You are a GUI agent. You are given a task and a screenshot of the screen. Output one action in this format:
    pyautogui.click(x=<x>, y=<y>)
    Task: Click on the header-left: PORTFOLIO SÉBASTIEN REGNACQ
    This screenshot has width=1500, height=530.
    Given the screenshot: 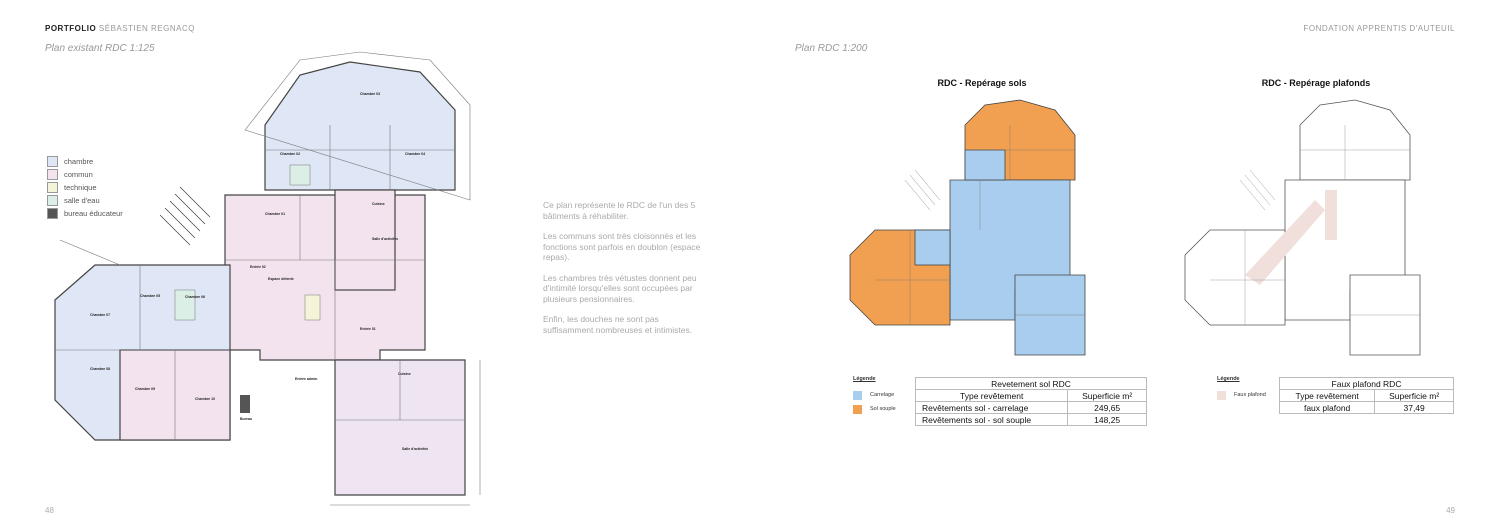 What is the action you would take?
    pyautogui.click(x=120, y=28)
    